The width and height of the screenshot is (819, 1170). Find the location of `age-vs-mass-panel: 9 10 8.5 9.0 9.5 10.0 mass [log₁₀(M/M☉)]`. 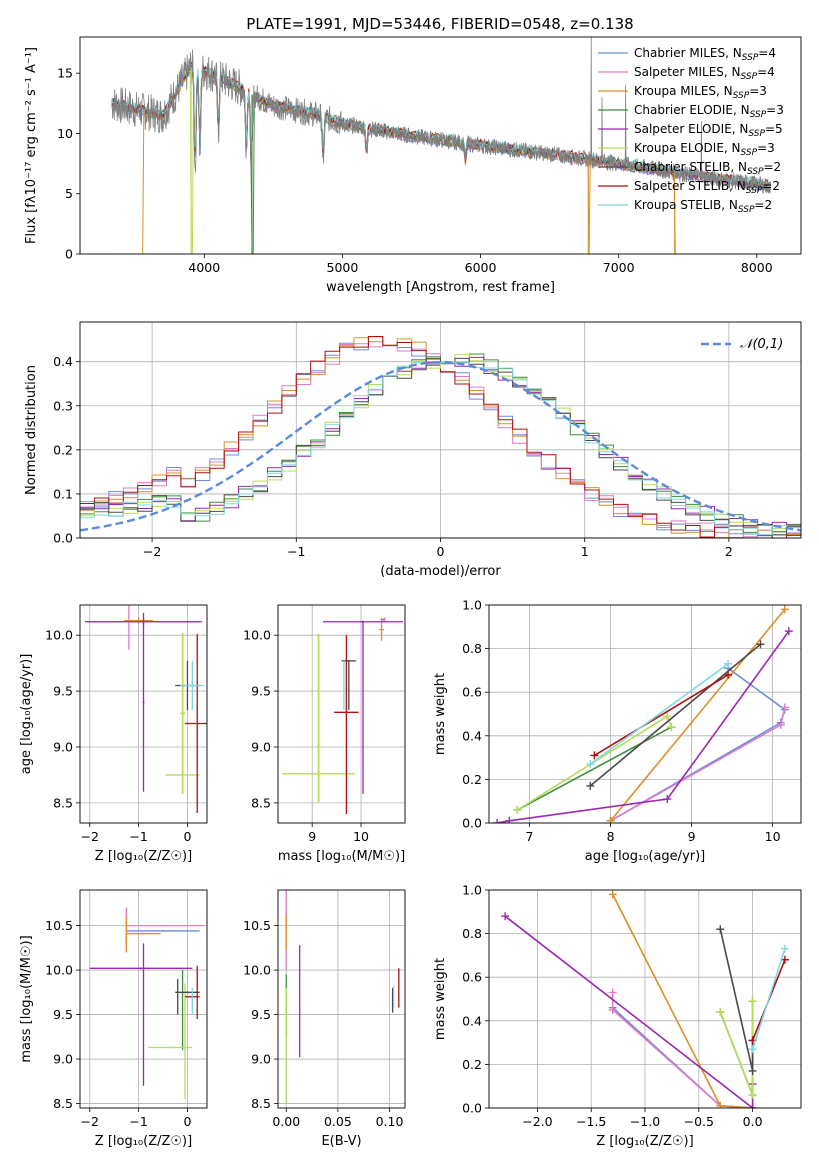

age-vs-mass-panel: 9 10 8.5 9.0 9.5 10.0 mass [log₁₀(M/M☉)] is located at coordinates (324, 734).